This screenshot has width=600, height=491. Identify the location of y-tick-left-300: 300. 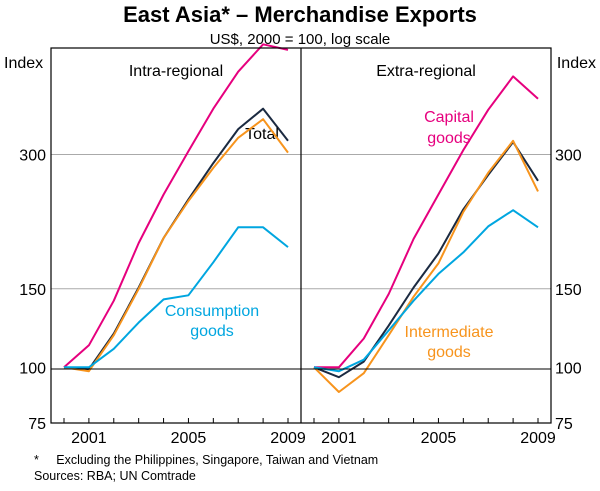
(32, 156).